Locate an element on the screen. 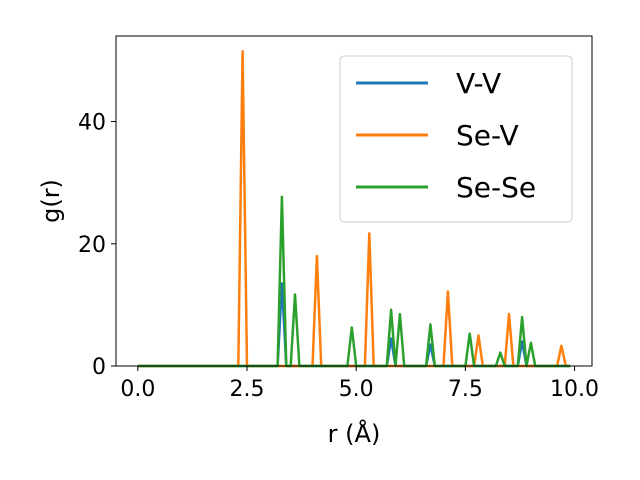  legend-box is located at coordinates (456, 139).